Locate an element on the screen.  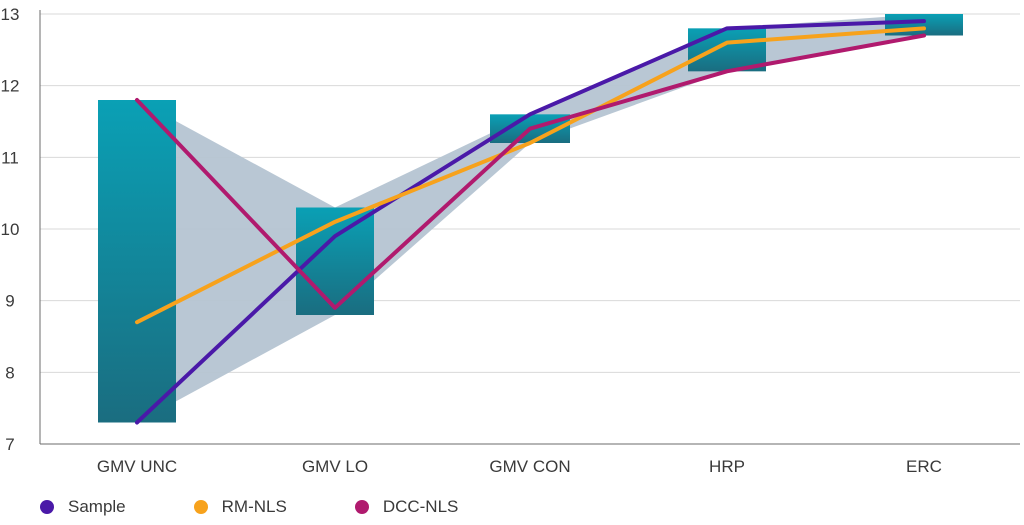
legend-item-rm-nls: RM-NLS is located at coordinates (240, 507).